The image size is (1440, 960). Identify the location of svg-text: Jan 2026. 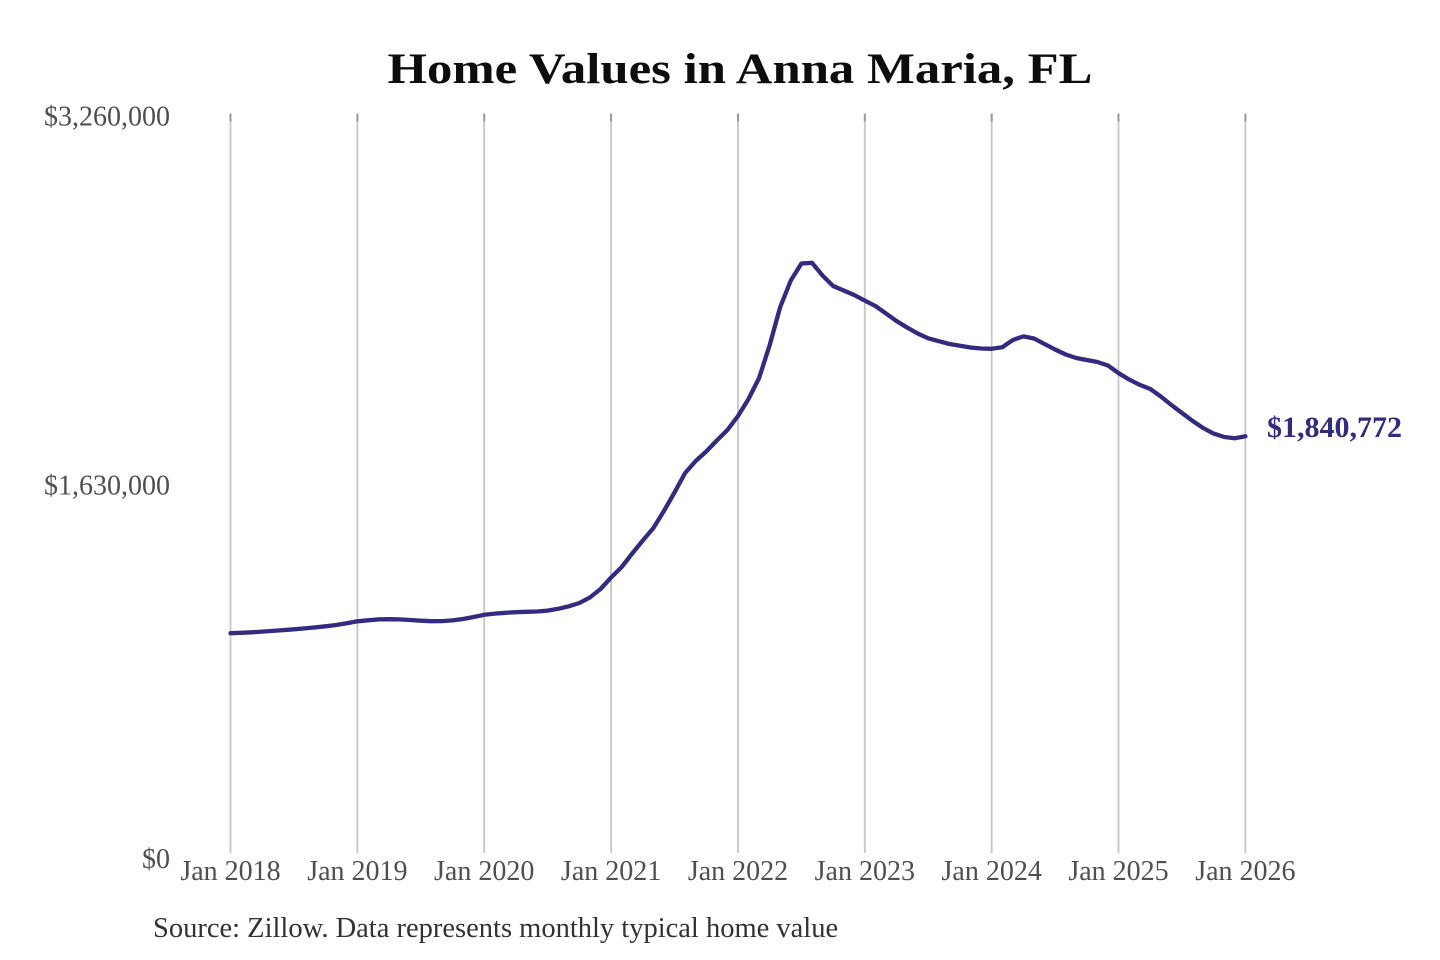
(1245, 871).